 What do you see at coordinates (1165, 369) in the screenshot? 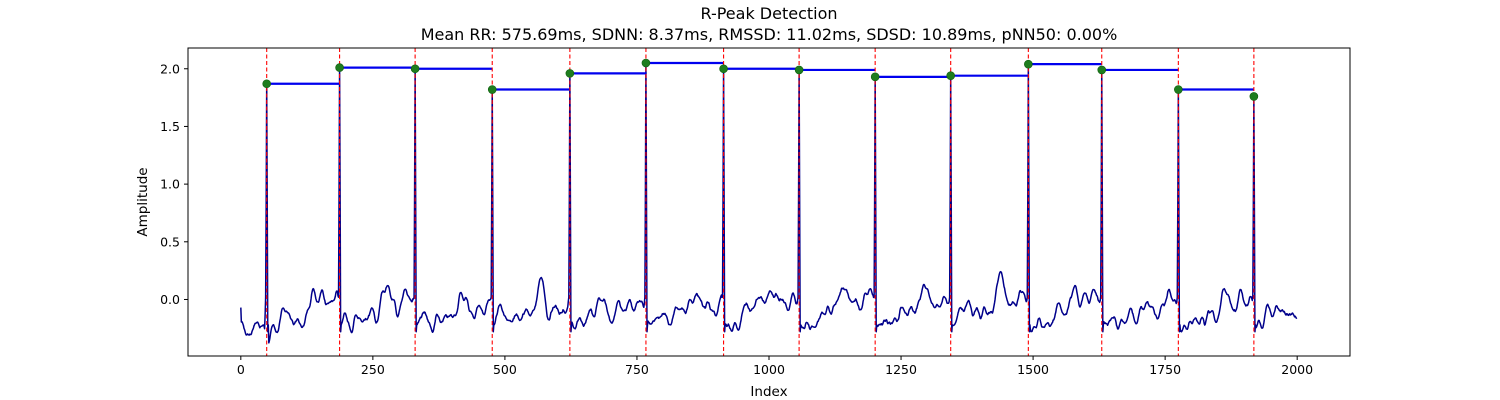
I see `x-tick-label: 1750` at bounding box center [1165, 369].